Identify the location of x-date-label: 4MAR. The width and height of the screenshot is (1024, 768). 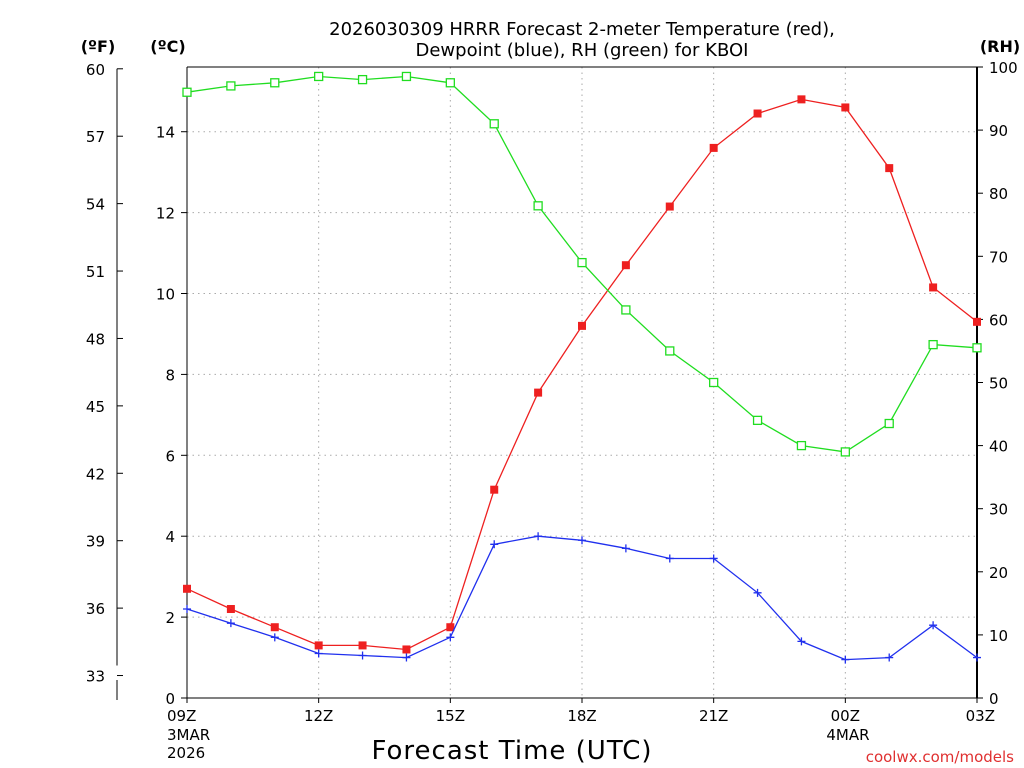
(847, 735).